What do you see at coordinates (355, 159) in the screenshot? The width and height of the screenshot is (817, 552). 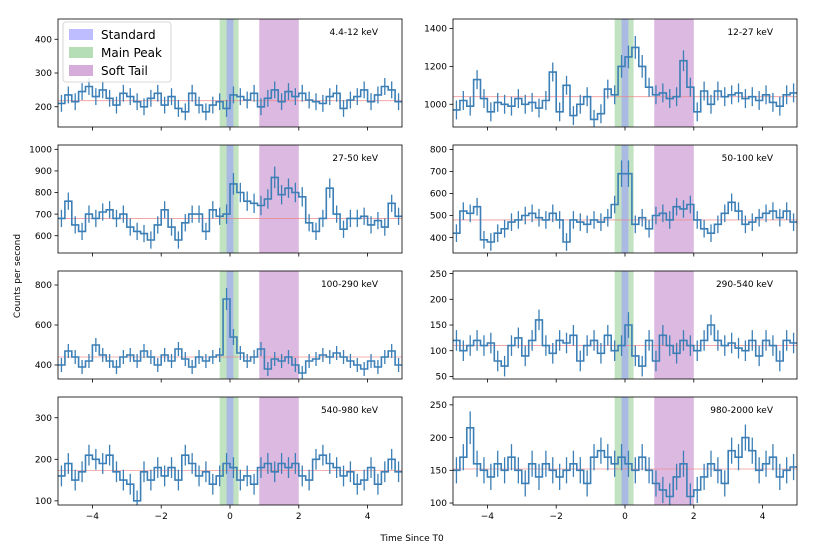 I see `energy-band-label: 27-50 keV` at bounding box center [355, 159].